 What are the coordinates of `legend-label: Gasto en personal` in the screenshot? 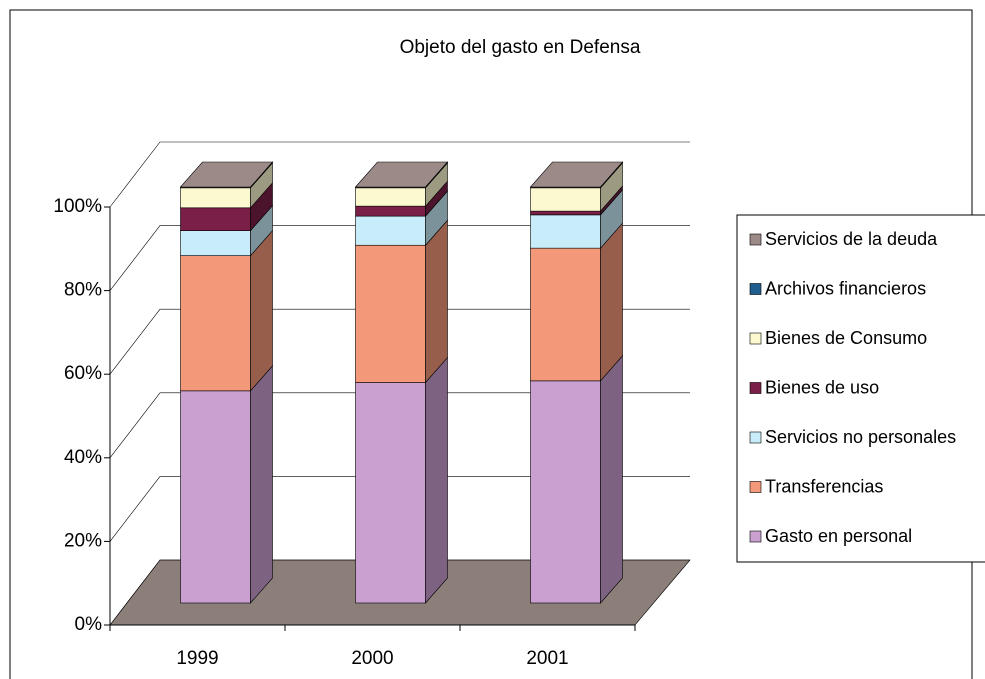 It's located at (838, 536).